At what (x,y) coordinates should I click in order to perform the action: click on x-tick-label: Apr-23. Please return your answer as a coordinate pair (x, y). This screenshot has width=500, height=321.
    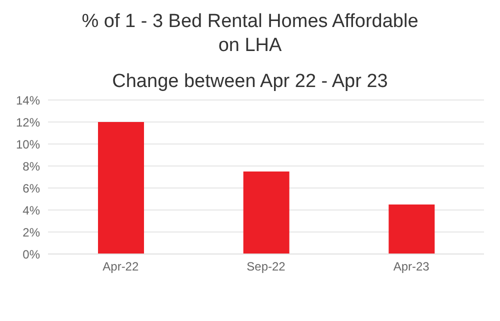
    Looking at the image, I should click on (411, 267).